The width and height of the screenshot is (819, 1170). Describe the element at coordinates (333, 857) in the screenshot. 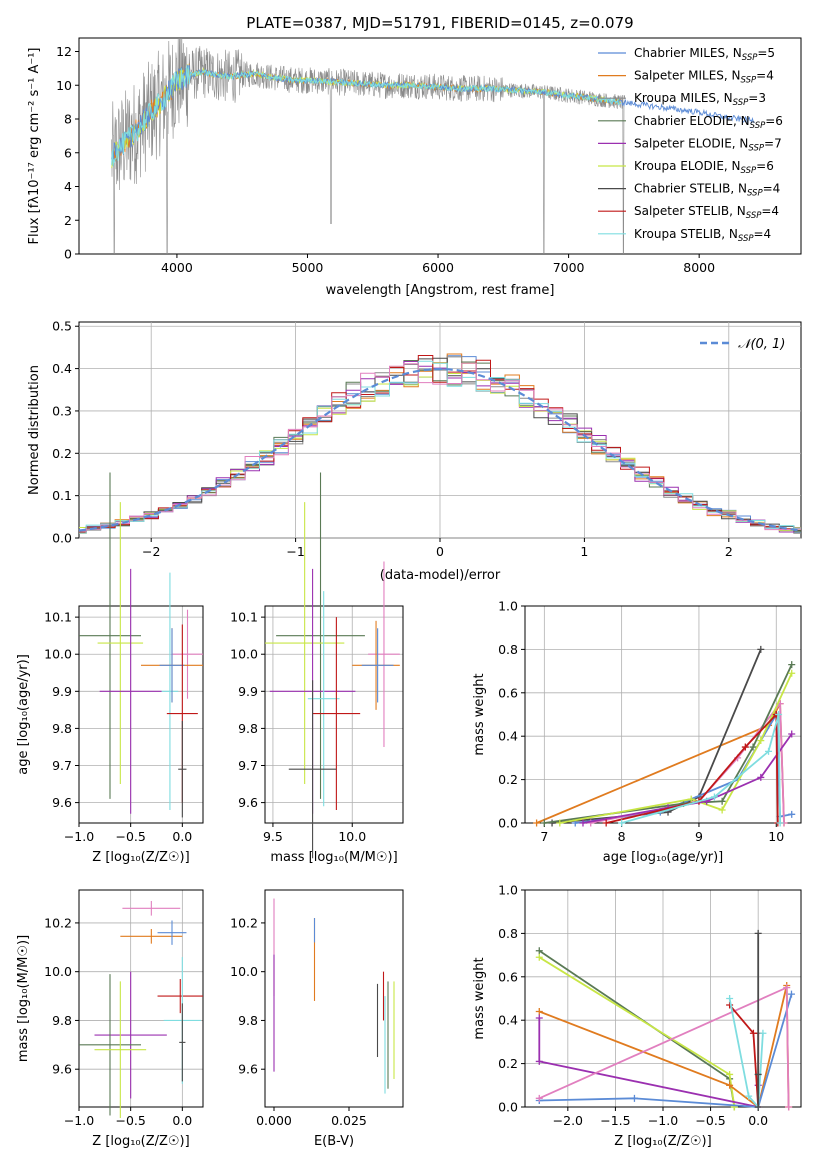

I see `x-axis-label: mass [log₁₀(M/M☉)]` at that location.